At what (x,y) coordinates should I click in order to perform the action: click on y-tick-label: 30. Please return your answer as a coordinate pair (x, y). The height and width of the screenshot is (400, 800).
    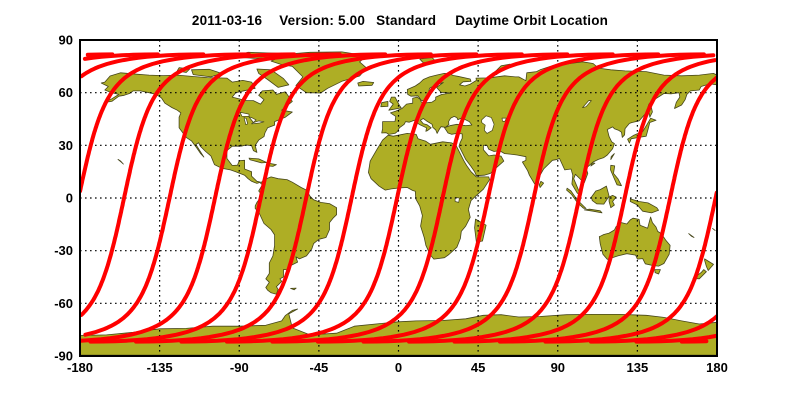
    Looking at the image, I should click on (66, 145).